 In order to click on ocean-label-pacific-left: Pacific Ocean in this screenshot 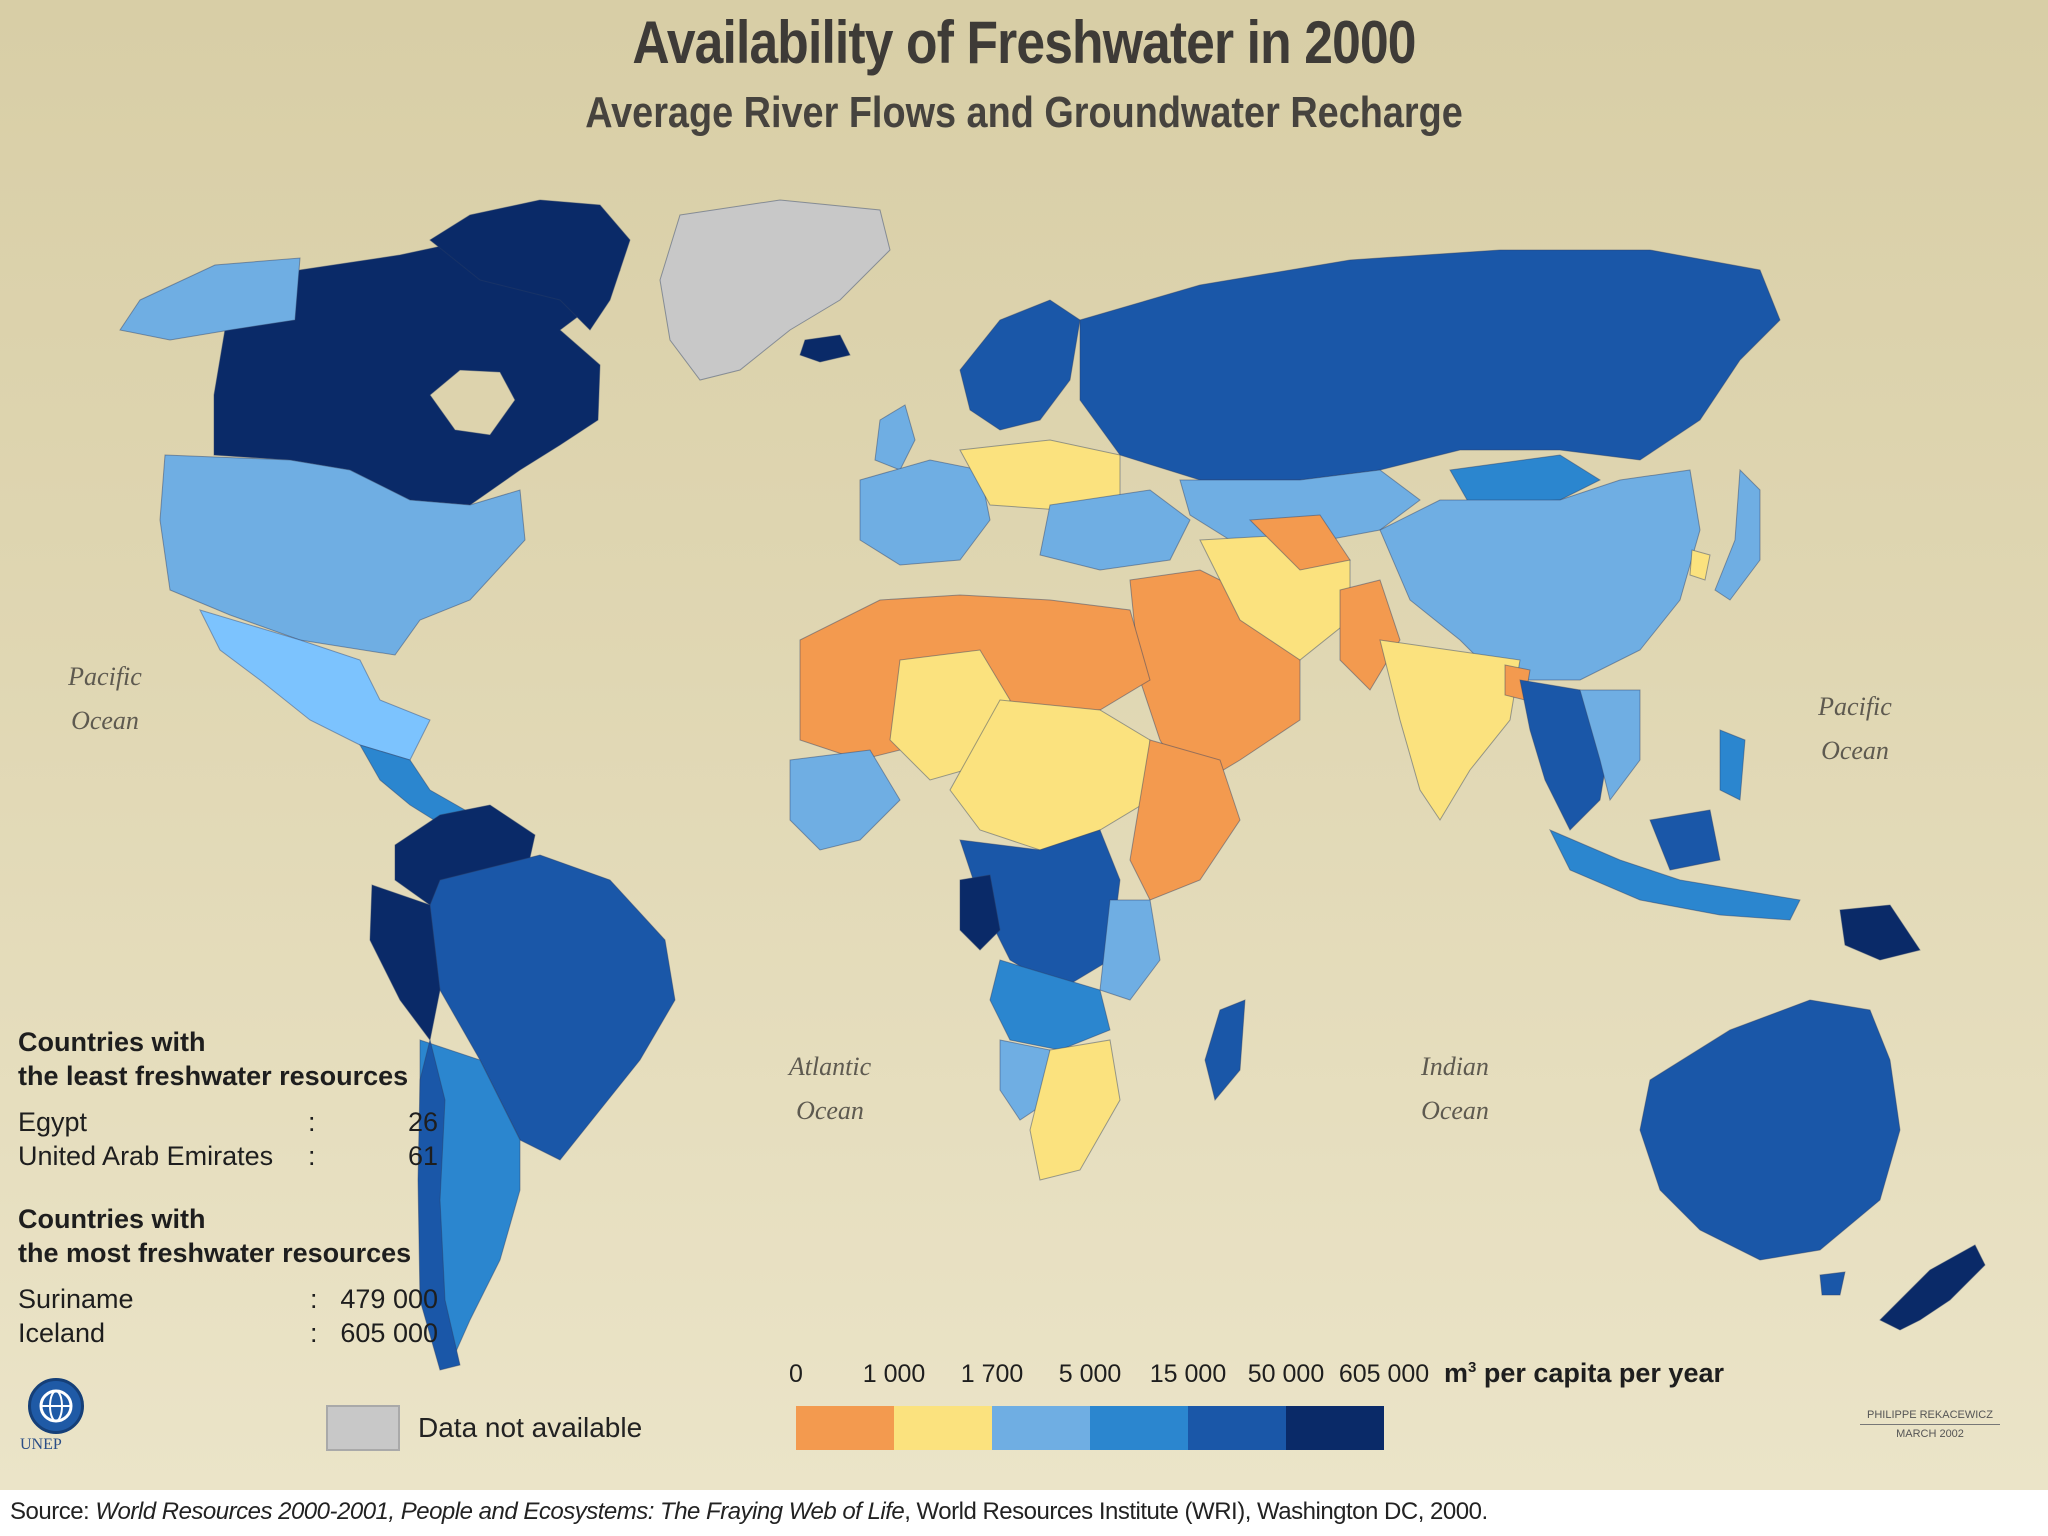, I will do `click(105, 699)`.